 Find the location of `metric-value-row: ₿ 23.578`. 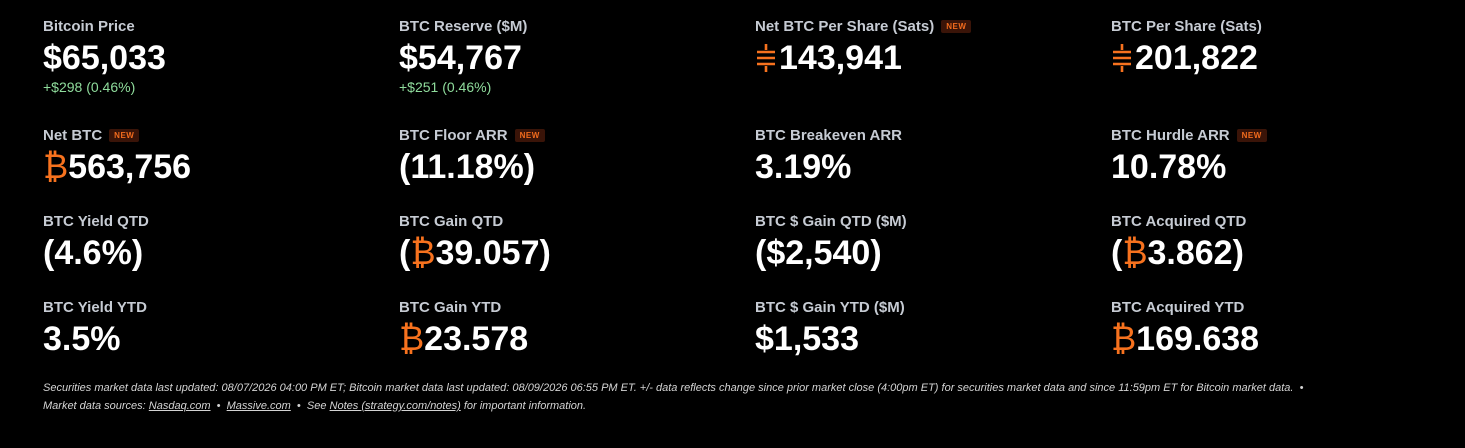

metric-value-row: ₿ 23.578 is located at coordinates (569, 339).